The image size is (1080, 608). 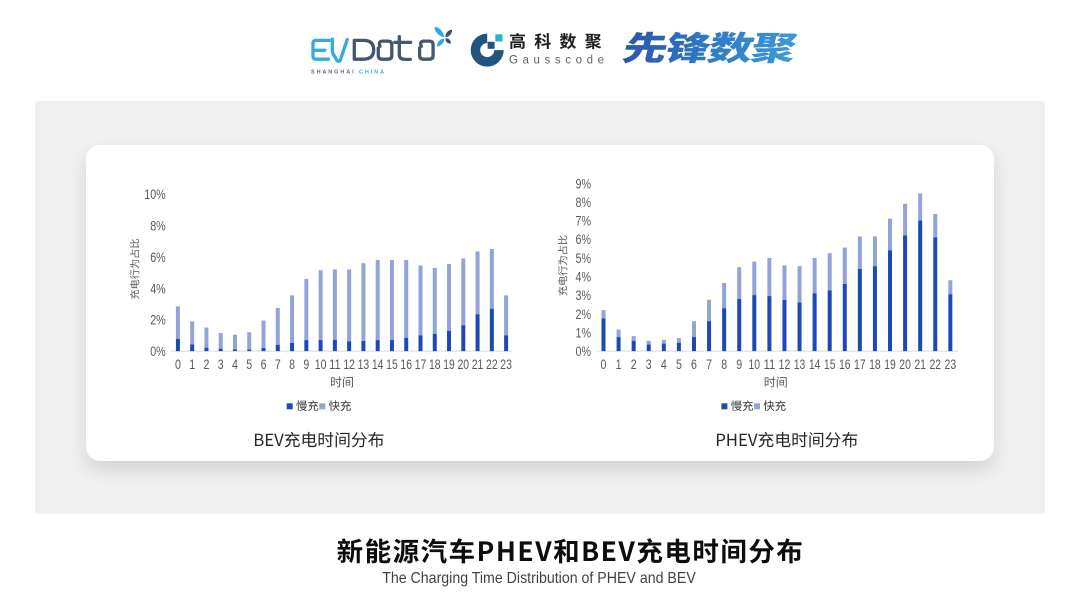 I want to click on svg-text: 7%, so click(x=584, y=221).